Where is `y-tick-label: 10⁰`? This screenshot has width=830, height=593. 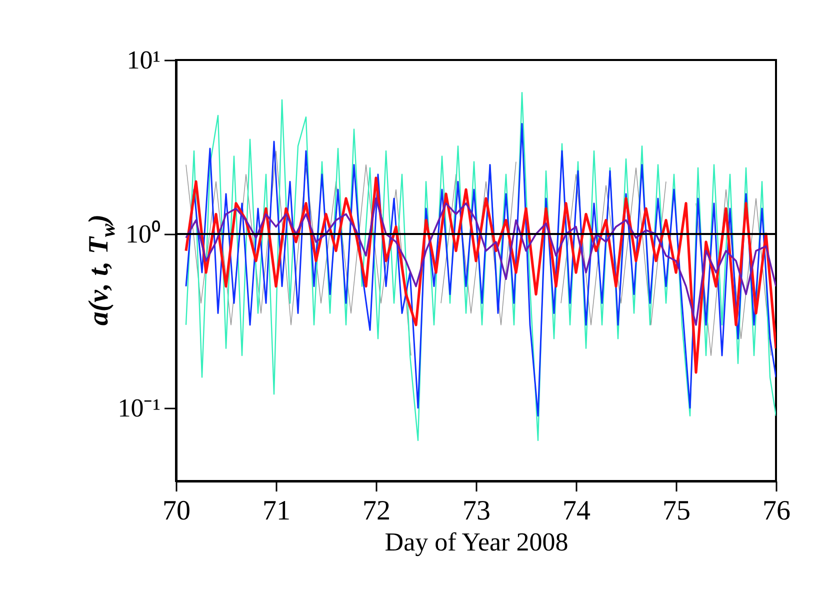
y-tick-label: 10⁰ is located at coordinates (143, 233).